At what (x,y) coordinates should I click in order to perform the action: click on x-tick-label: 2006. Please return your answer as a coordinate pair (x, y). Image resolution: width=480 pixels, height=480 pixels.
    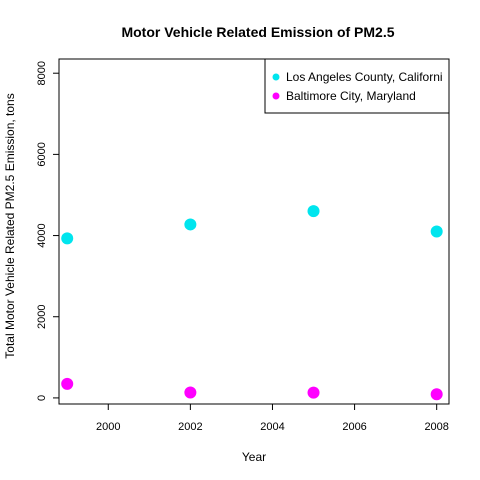
    Looking at the image, I should click on (354, 427).